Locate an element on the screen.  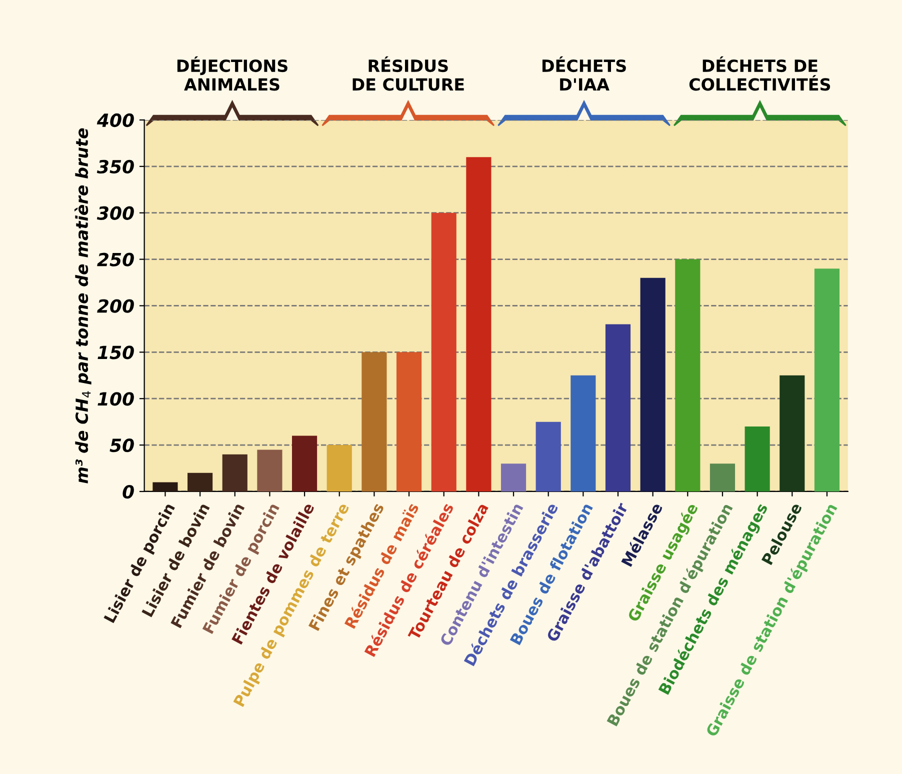
y-axis-title: m³ de CH$_{4}$ par tonne de matière brute is located at coordinates (83, 306).